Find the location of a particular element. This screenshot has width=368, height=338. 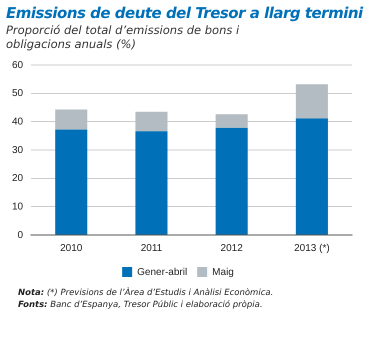

y-tick-label: 60 is located at coordinates (18, 65).